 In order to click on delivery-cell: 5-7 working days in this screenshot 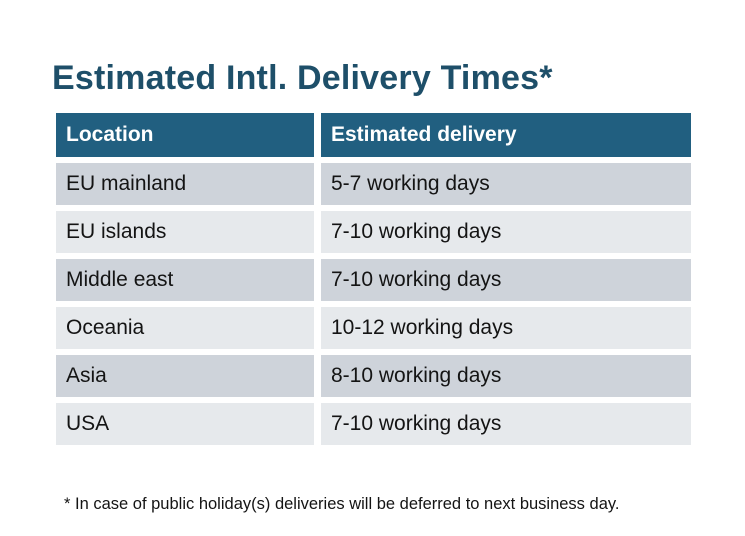, I will do `click(506, 184)`.